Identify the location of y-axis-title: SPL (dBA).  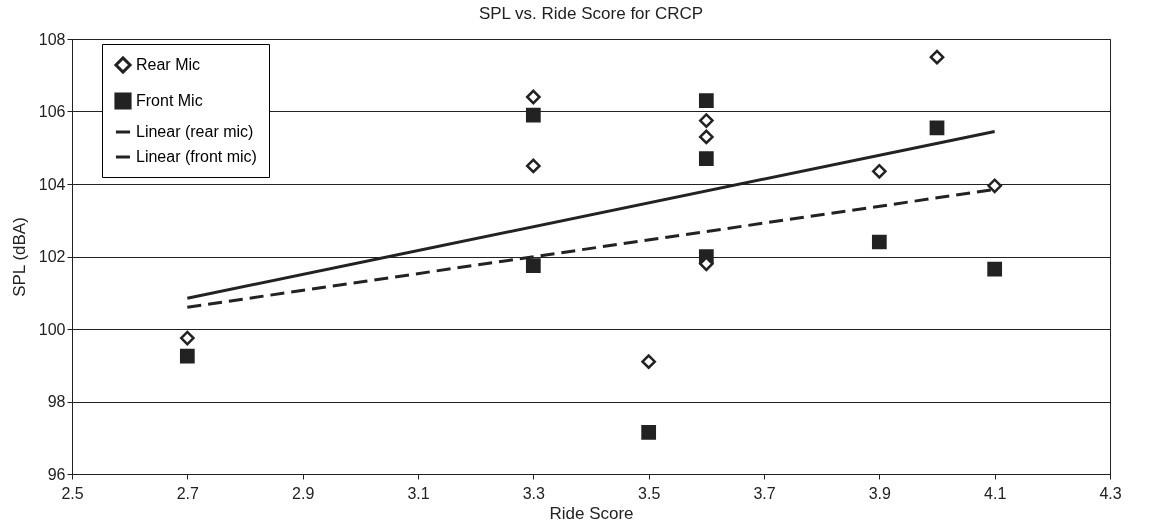
(19, 257).